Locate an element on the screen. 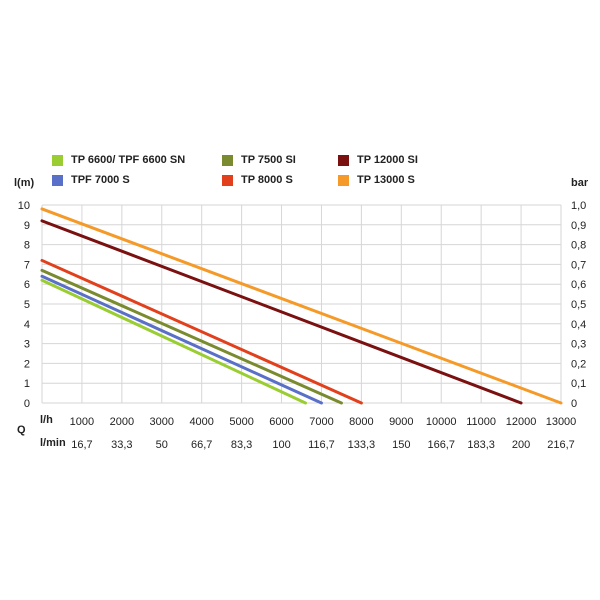 The width and height of the screenshot is (600, 600). y-tick-label: 8 is located at coordinates (27, 246).